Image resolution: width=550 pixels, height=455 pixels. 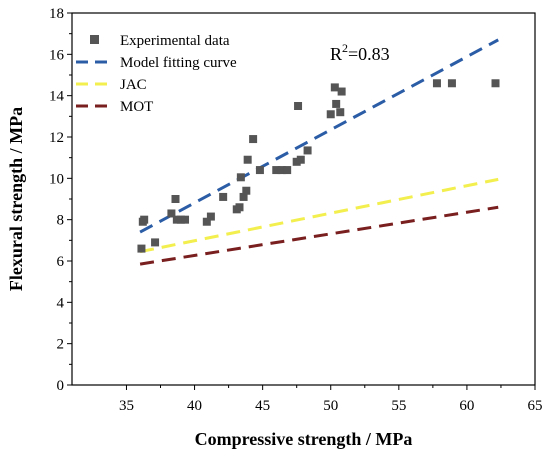 I want to click on series-line-jac, so click(x=319, y=215).